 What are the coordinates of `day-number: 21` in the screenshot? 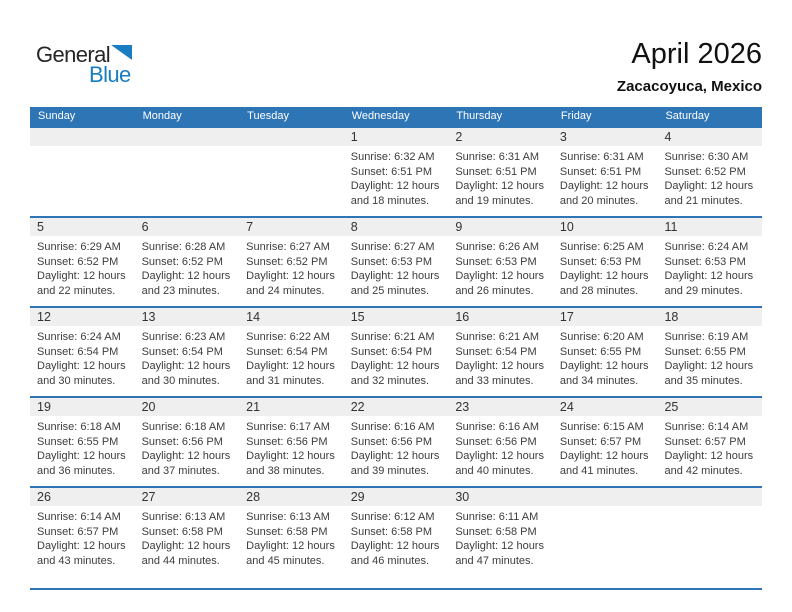 It's located at (291, 407).